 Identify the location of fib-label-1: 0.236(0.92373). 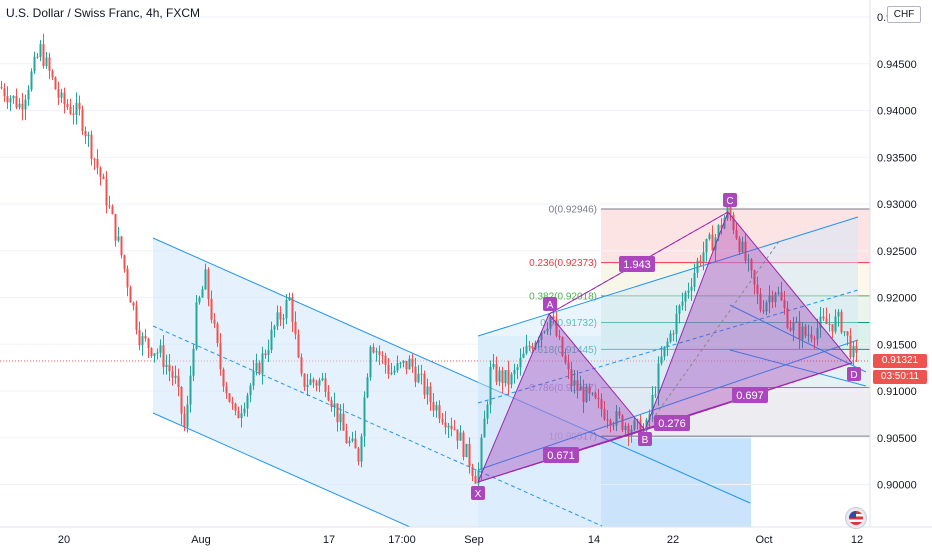
(563, 263).